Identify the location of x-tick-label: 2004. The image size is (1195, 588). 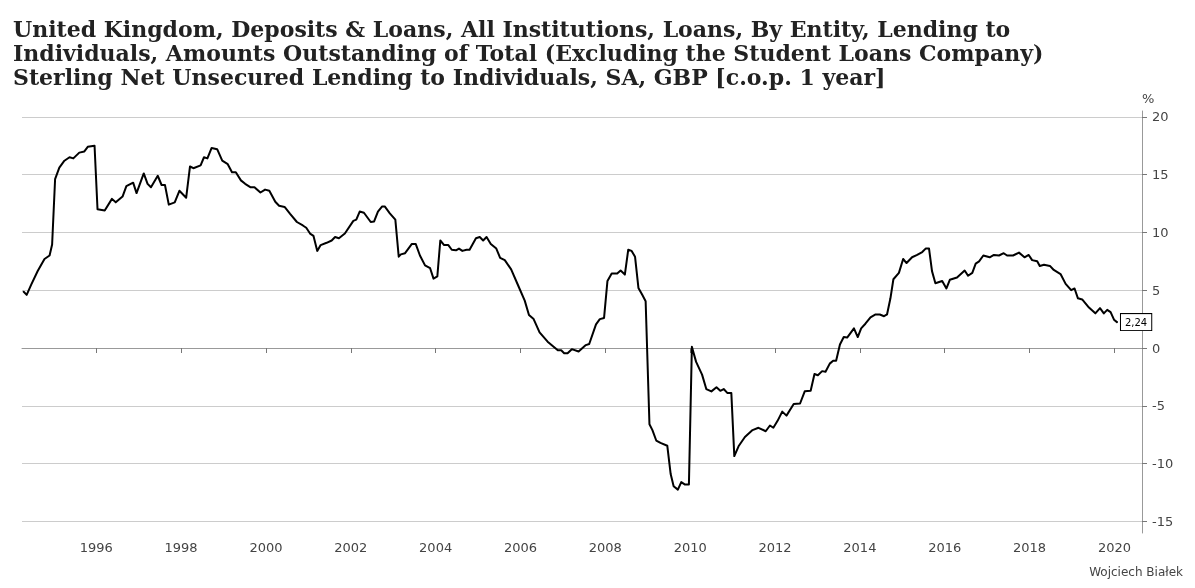
(436, 547).